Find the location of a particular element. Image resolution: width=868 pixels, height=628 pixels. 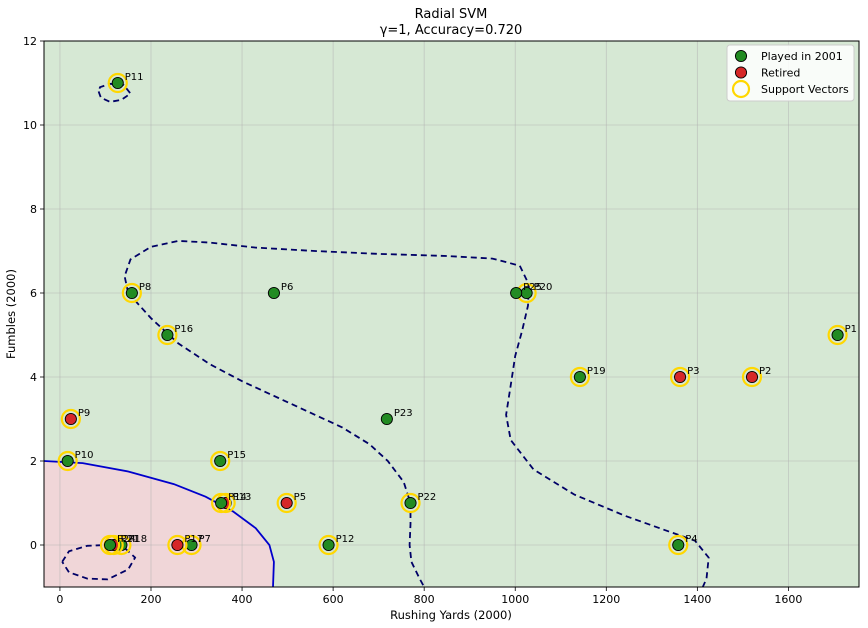

point-label-P11: P11 is located at coordinates (134, 77).